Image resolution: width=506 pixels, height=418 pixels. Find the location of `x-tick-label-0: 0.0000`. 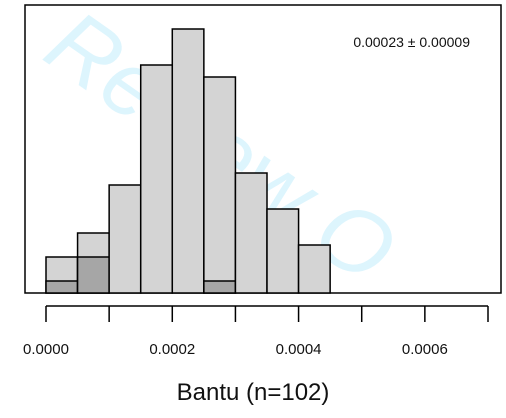

x-tick-label-0: 0.0000 is located at coordinates (46, 349).